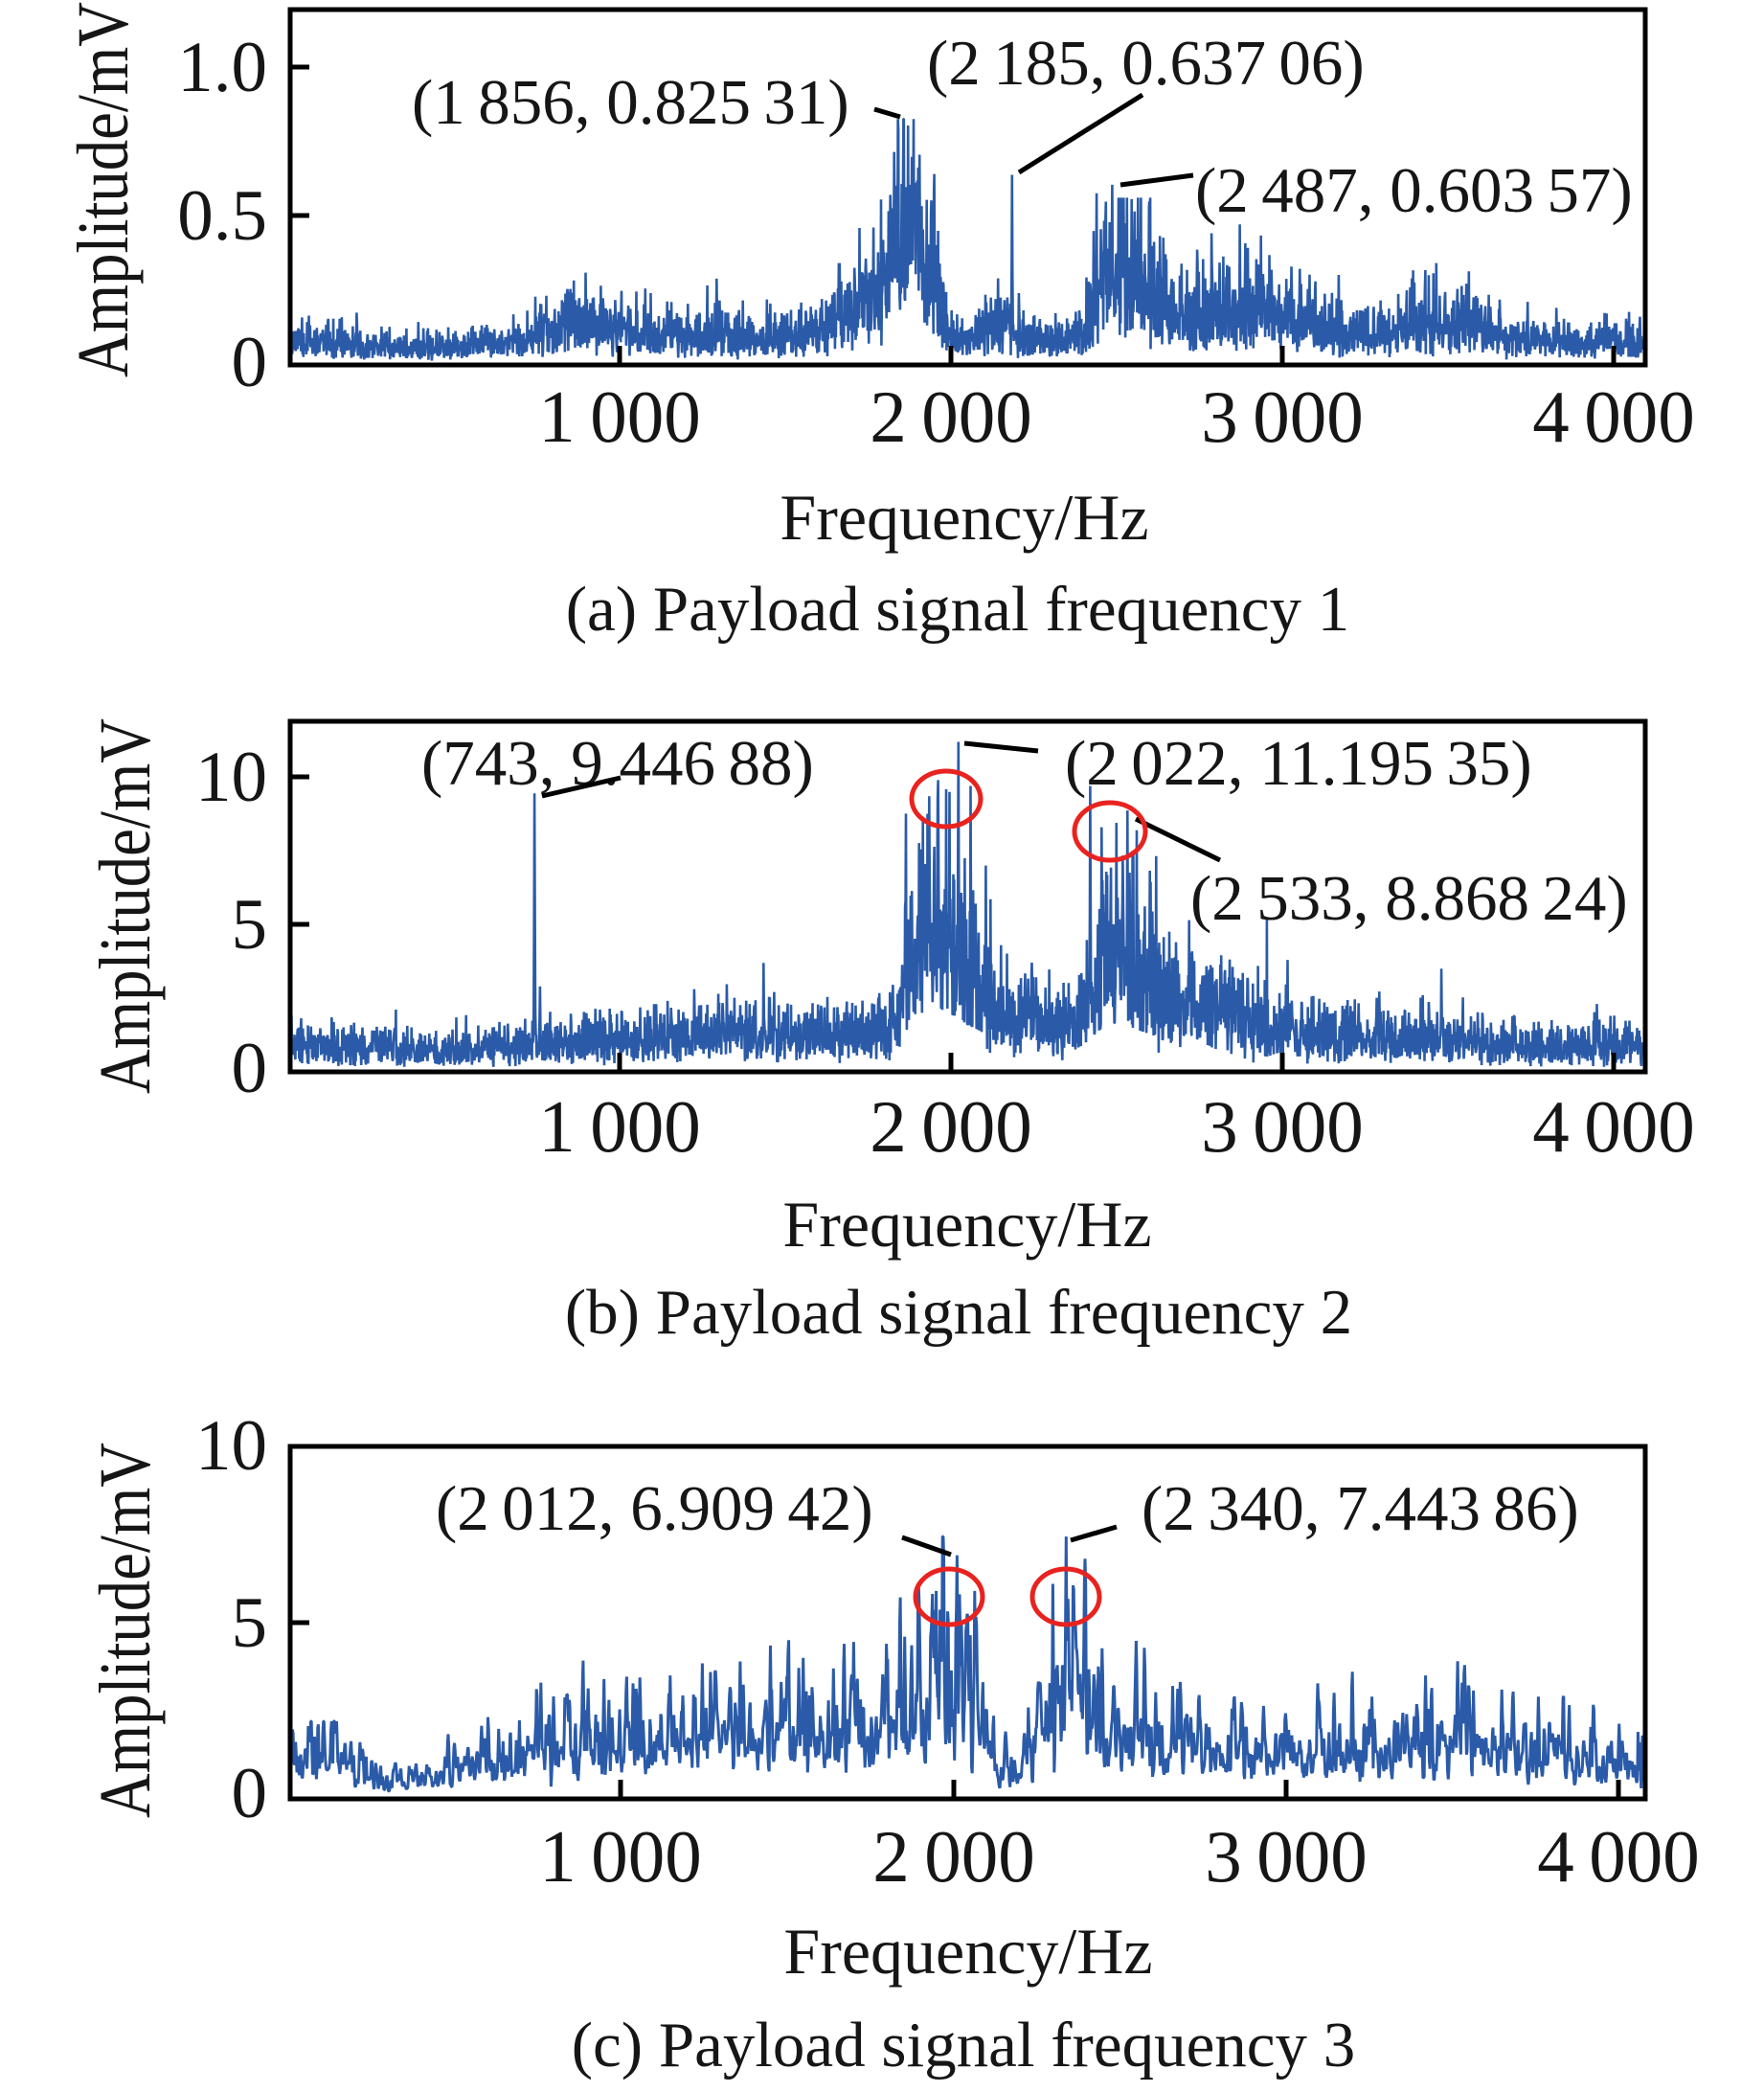 The height and width of the screenshot is (2092, 1764). Describe the element at coordinates (1409, 898) in the screenshot. I see `svg-text: (2 533, 8.868 24)` at that location.